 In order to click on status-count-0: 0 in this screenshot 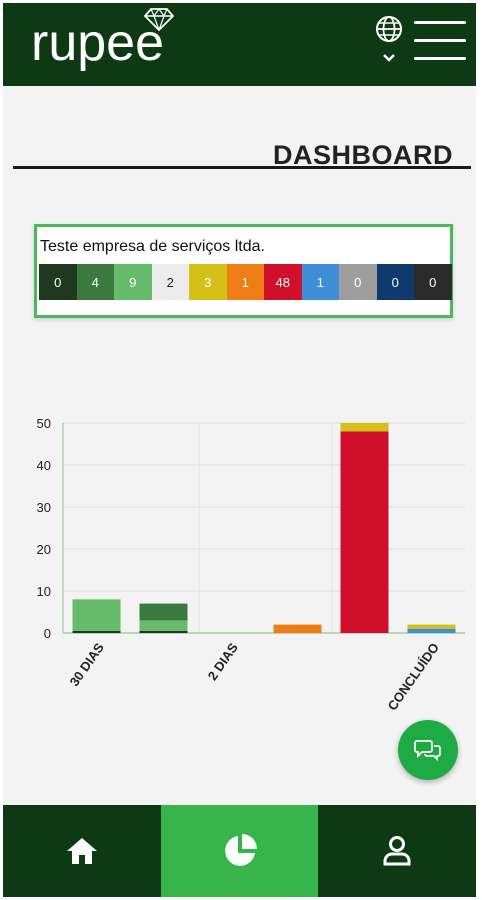, I will do `click(58, 282)`.